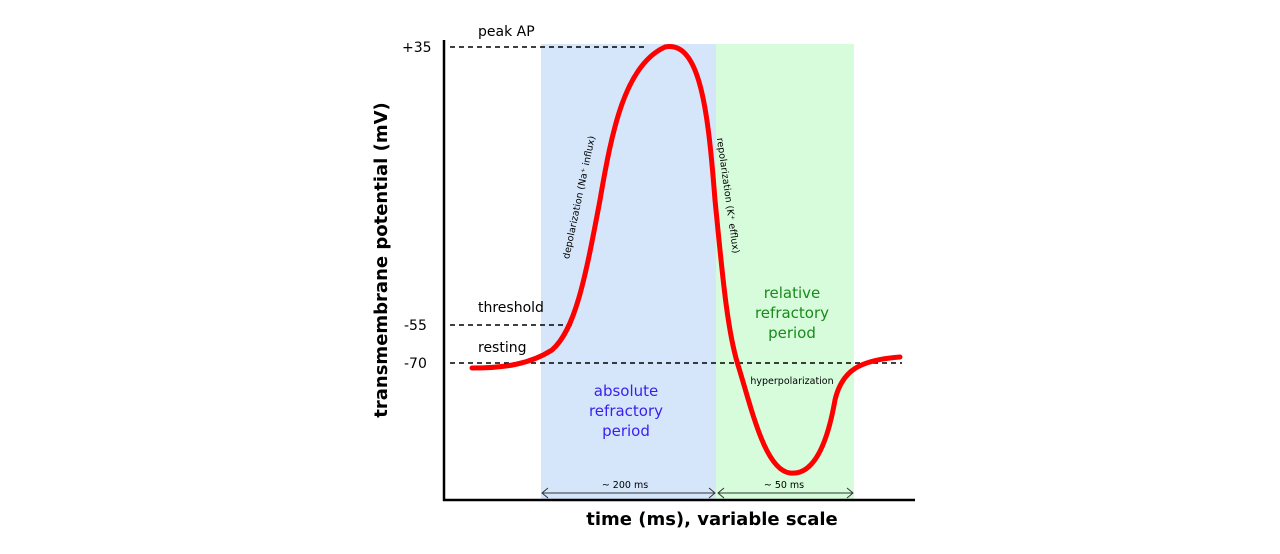 The image size is (1280, 554). Describe the element at coordinates (415, 326) in the screenshot. I see `y-tick-minus55: -55` at that location.